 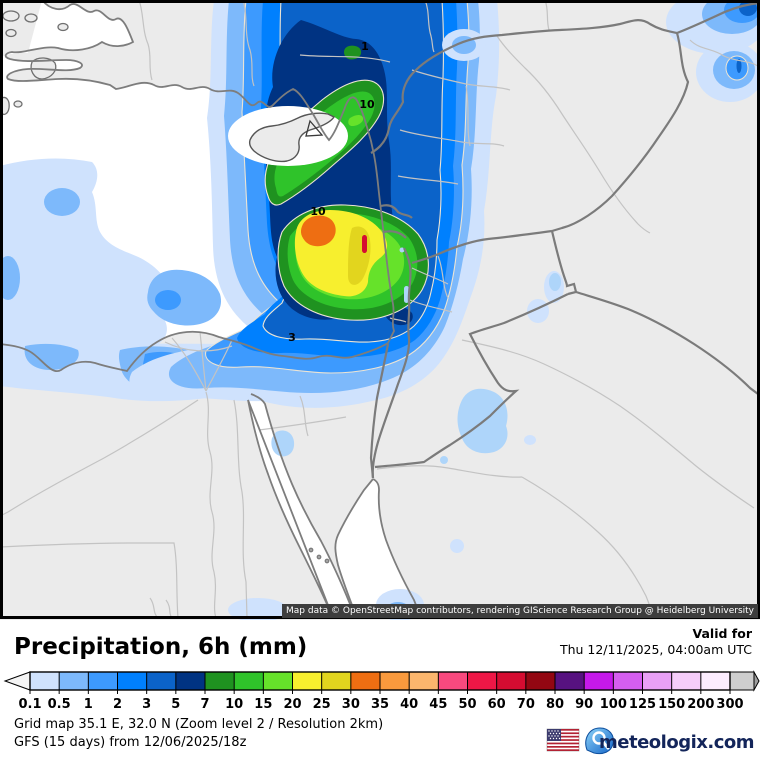 I want to click on legend-tick-label: 5, so click(x=175, y=704).